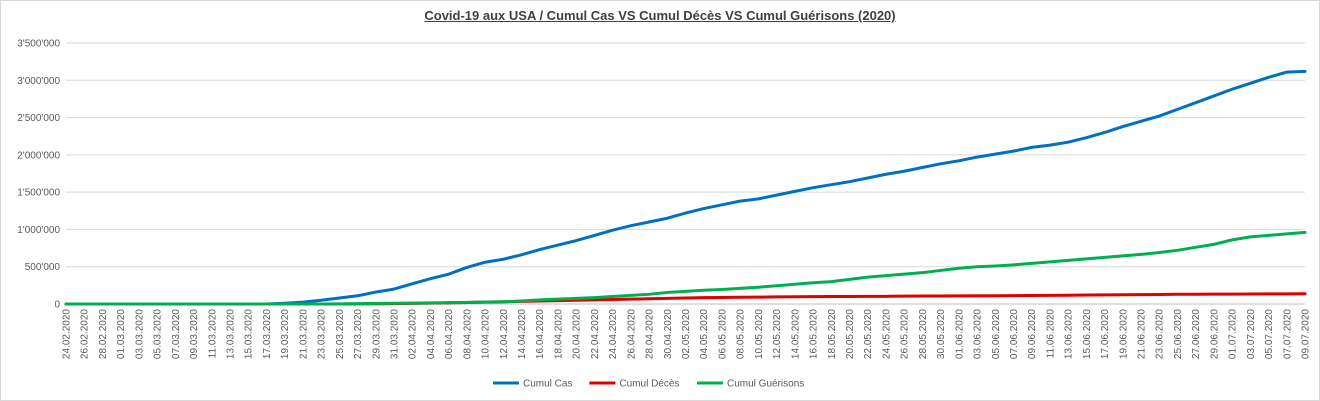  Describe the element at coordinates (376, 334) in the screenshot. I see `x-tick-label: 29.03.2020` at that location.